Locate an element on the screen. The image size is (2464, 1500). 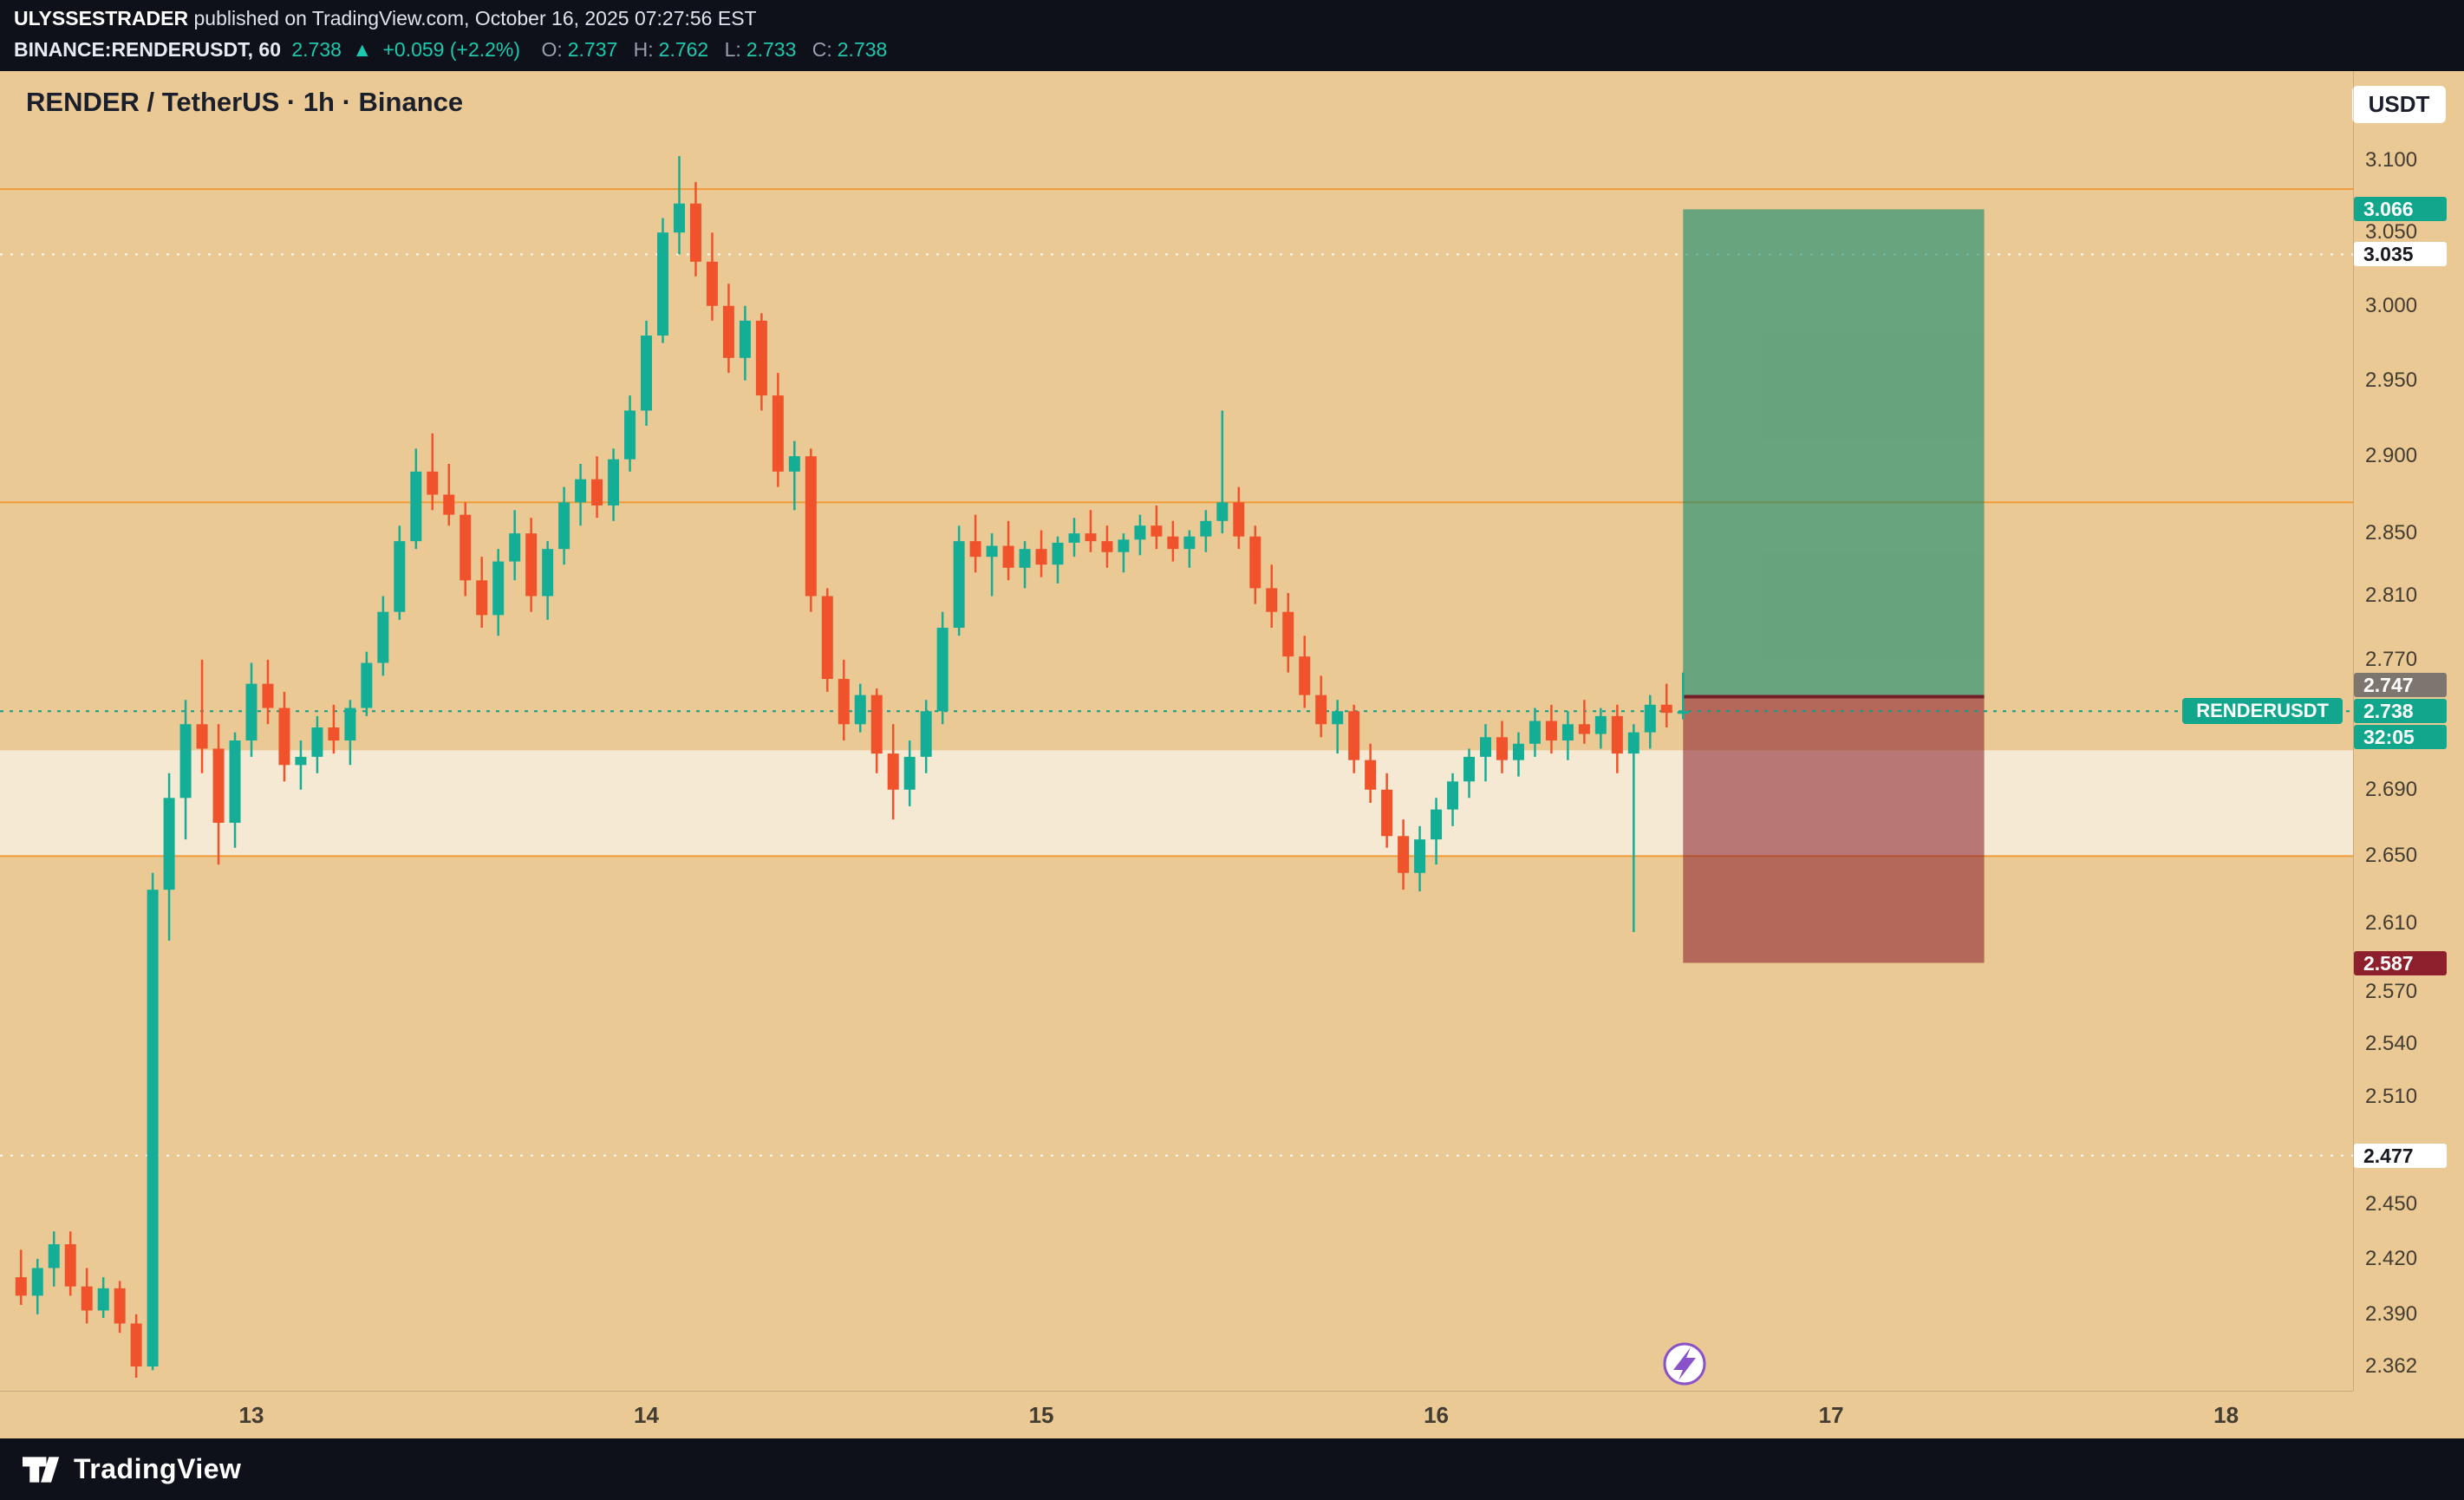
price-badge: 2.477 is located at coordinates (2400, 1155).